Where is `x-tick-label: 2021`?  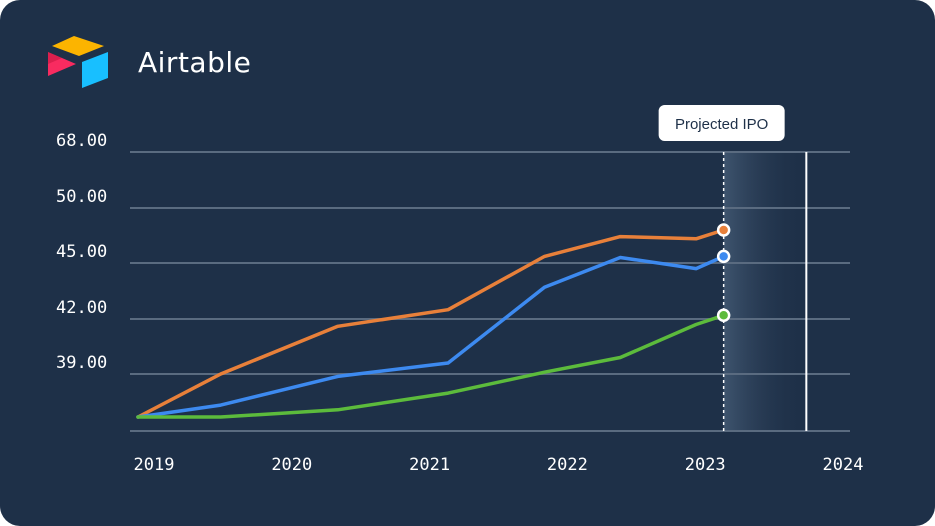
x-tick-label: 2021 is located at coordinates (429, 465).